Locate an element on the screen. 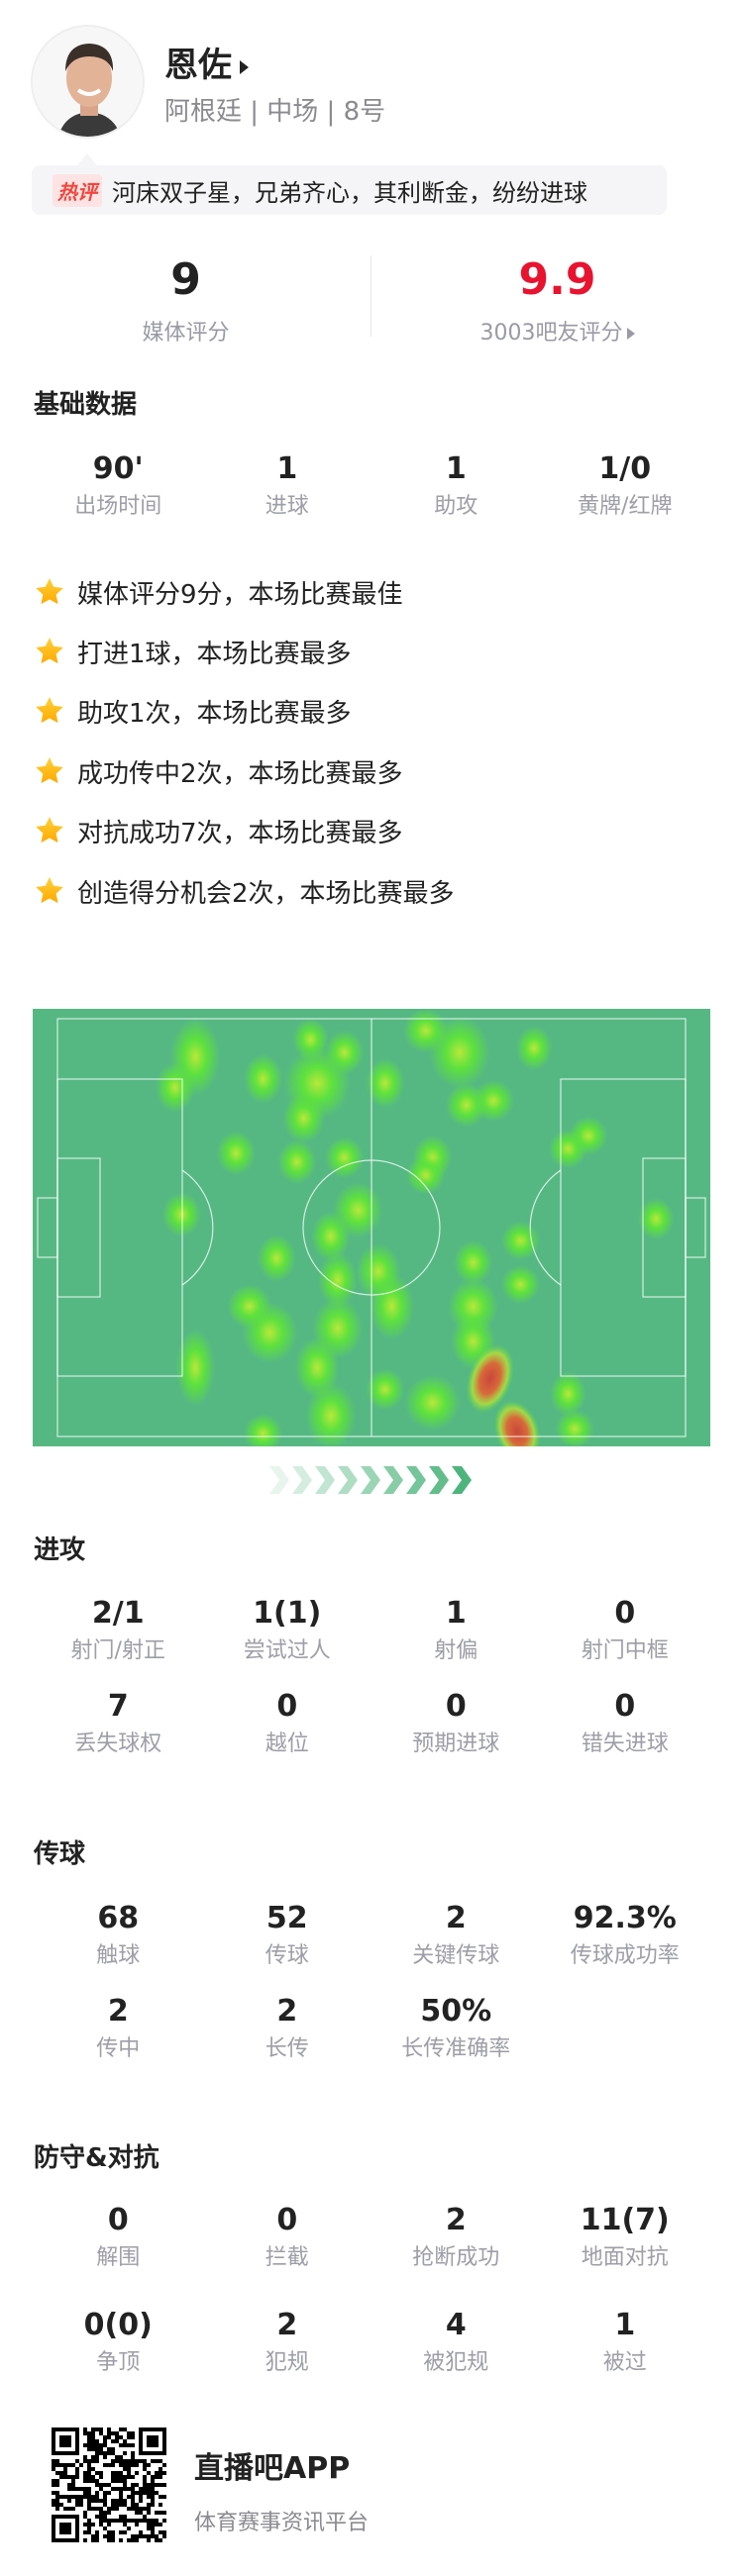 The width and height of the screenshot is (743, 2576). stat-defense-1: 0 拦截 is located at coordinates (287, 2238).